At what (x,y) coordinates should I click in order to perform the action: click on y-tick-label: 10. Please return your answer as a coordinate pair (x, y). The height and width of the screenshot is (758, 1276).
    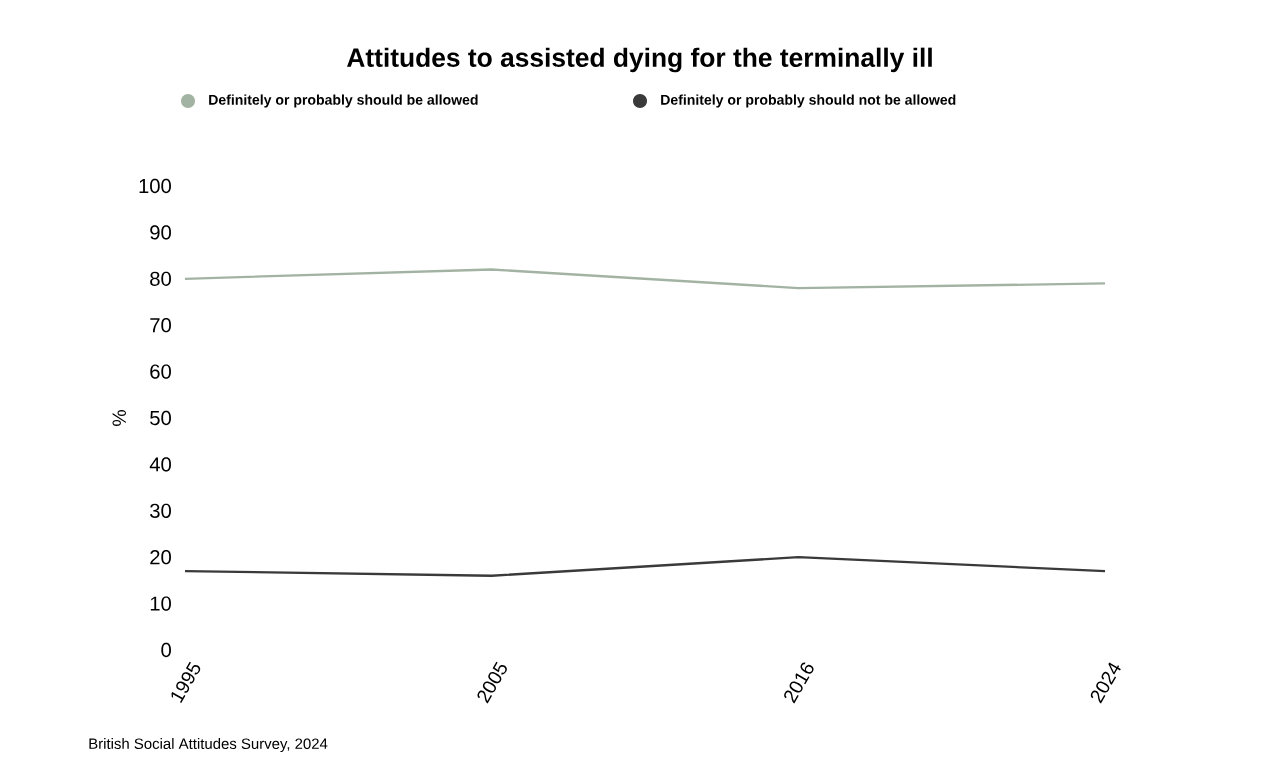
    Looking at the image, I should click on (160, 603).